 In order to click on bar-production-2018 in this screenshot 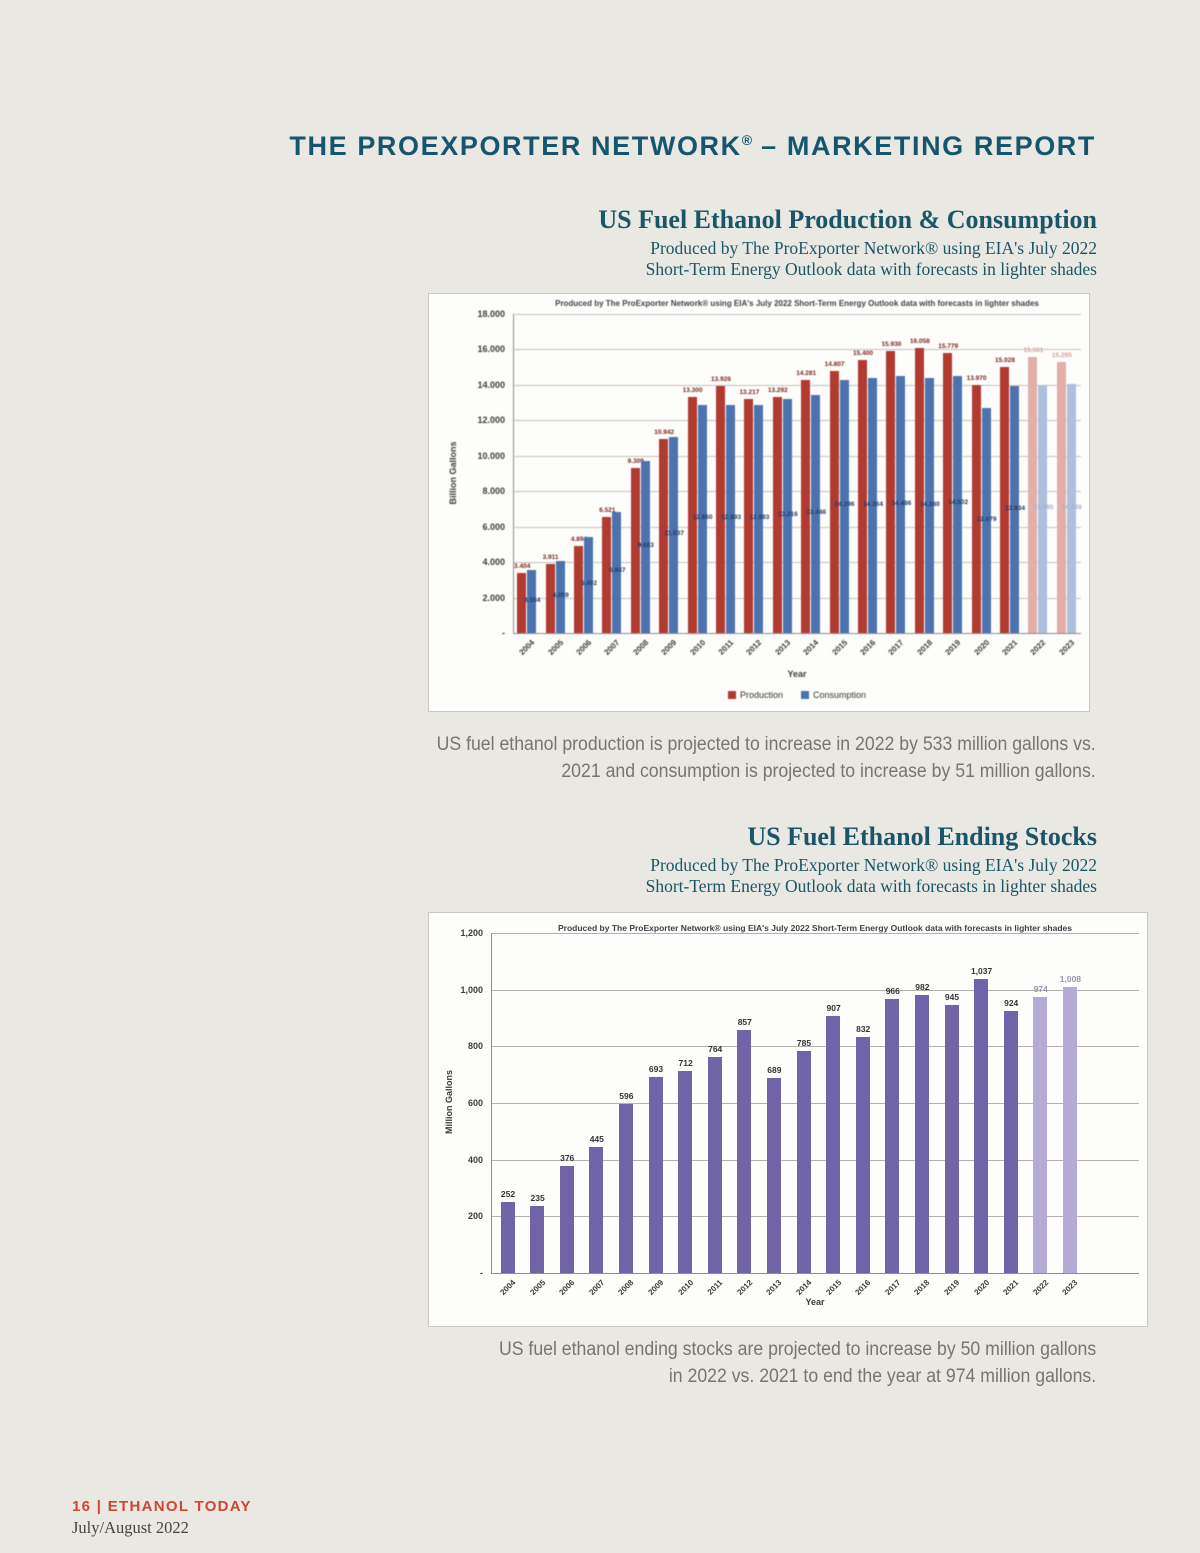, I will do `click(919, 490)`.